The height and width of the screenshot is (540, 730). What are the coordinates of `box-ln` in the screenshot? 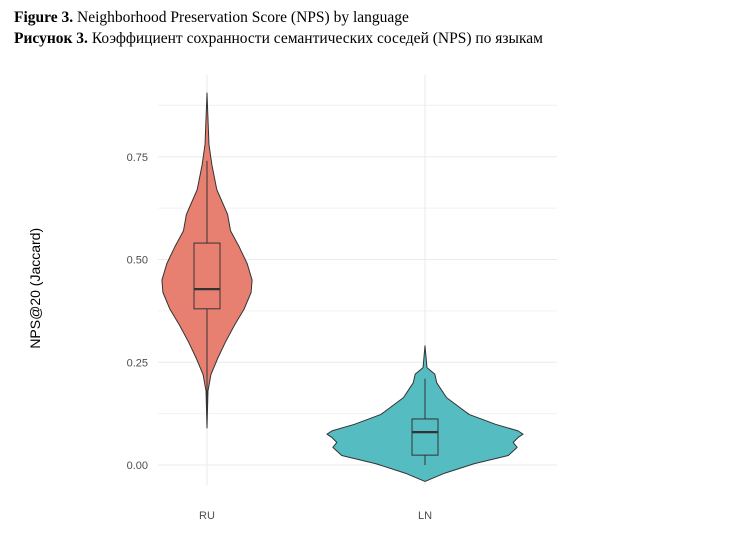 It's located at (425, 437).